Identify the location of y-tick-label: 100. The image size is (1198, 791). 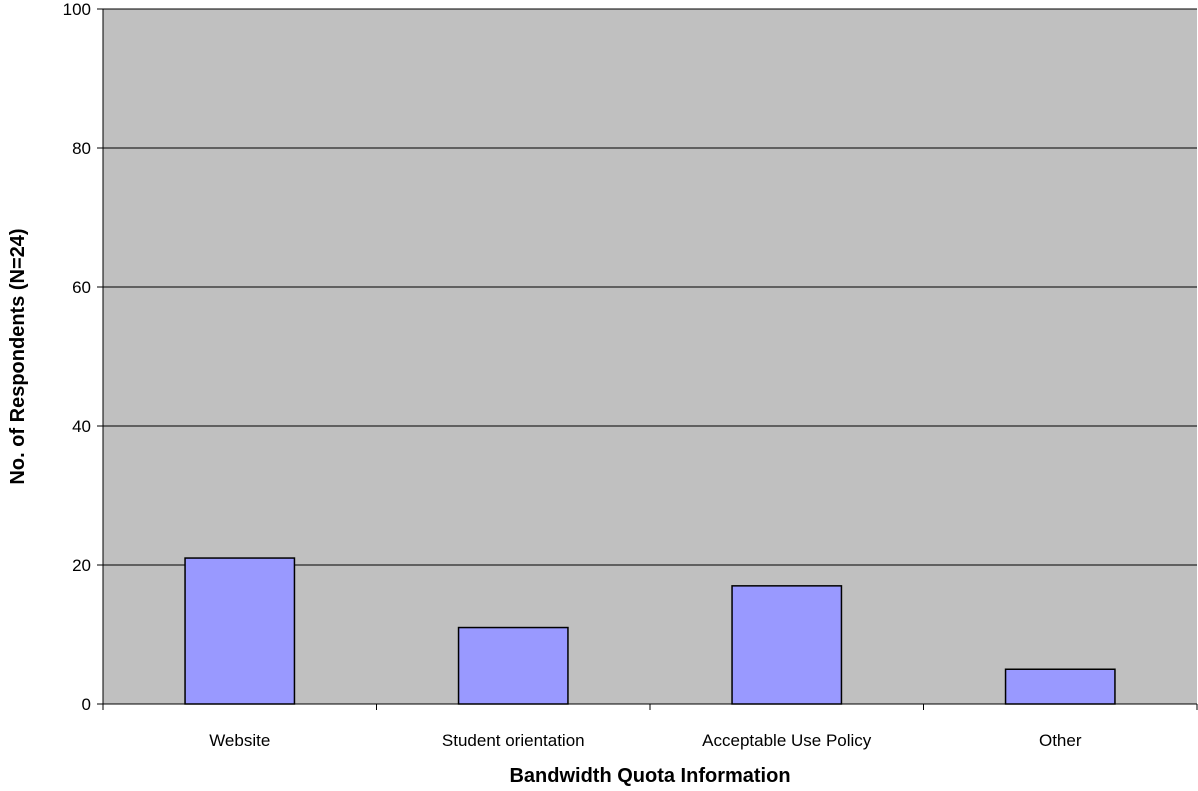
(77, 9).